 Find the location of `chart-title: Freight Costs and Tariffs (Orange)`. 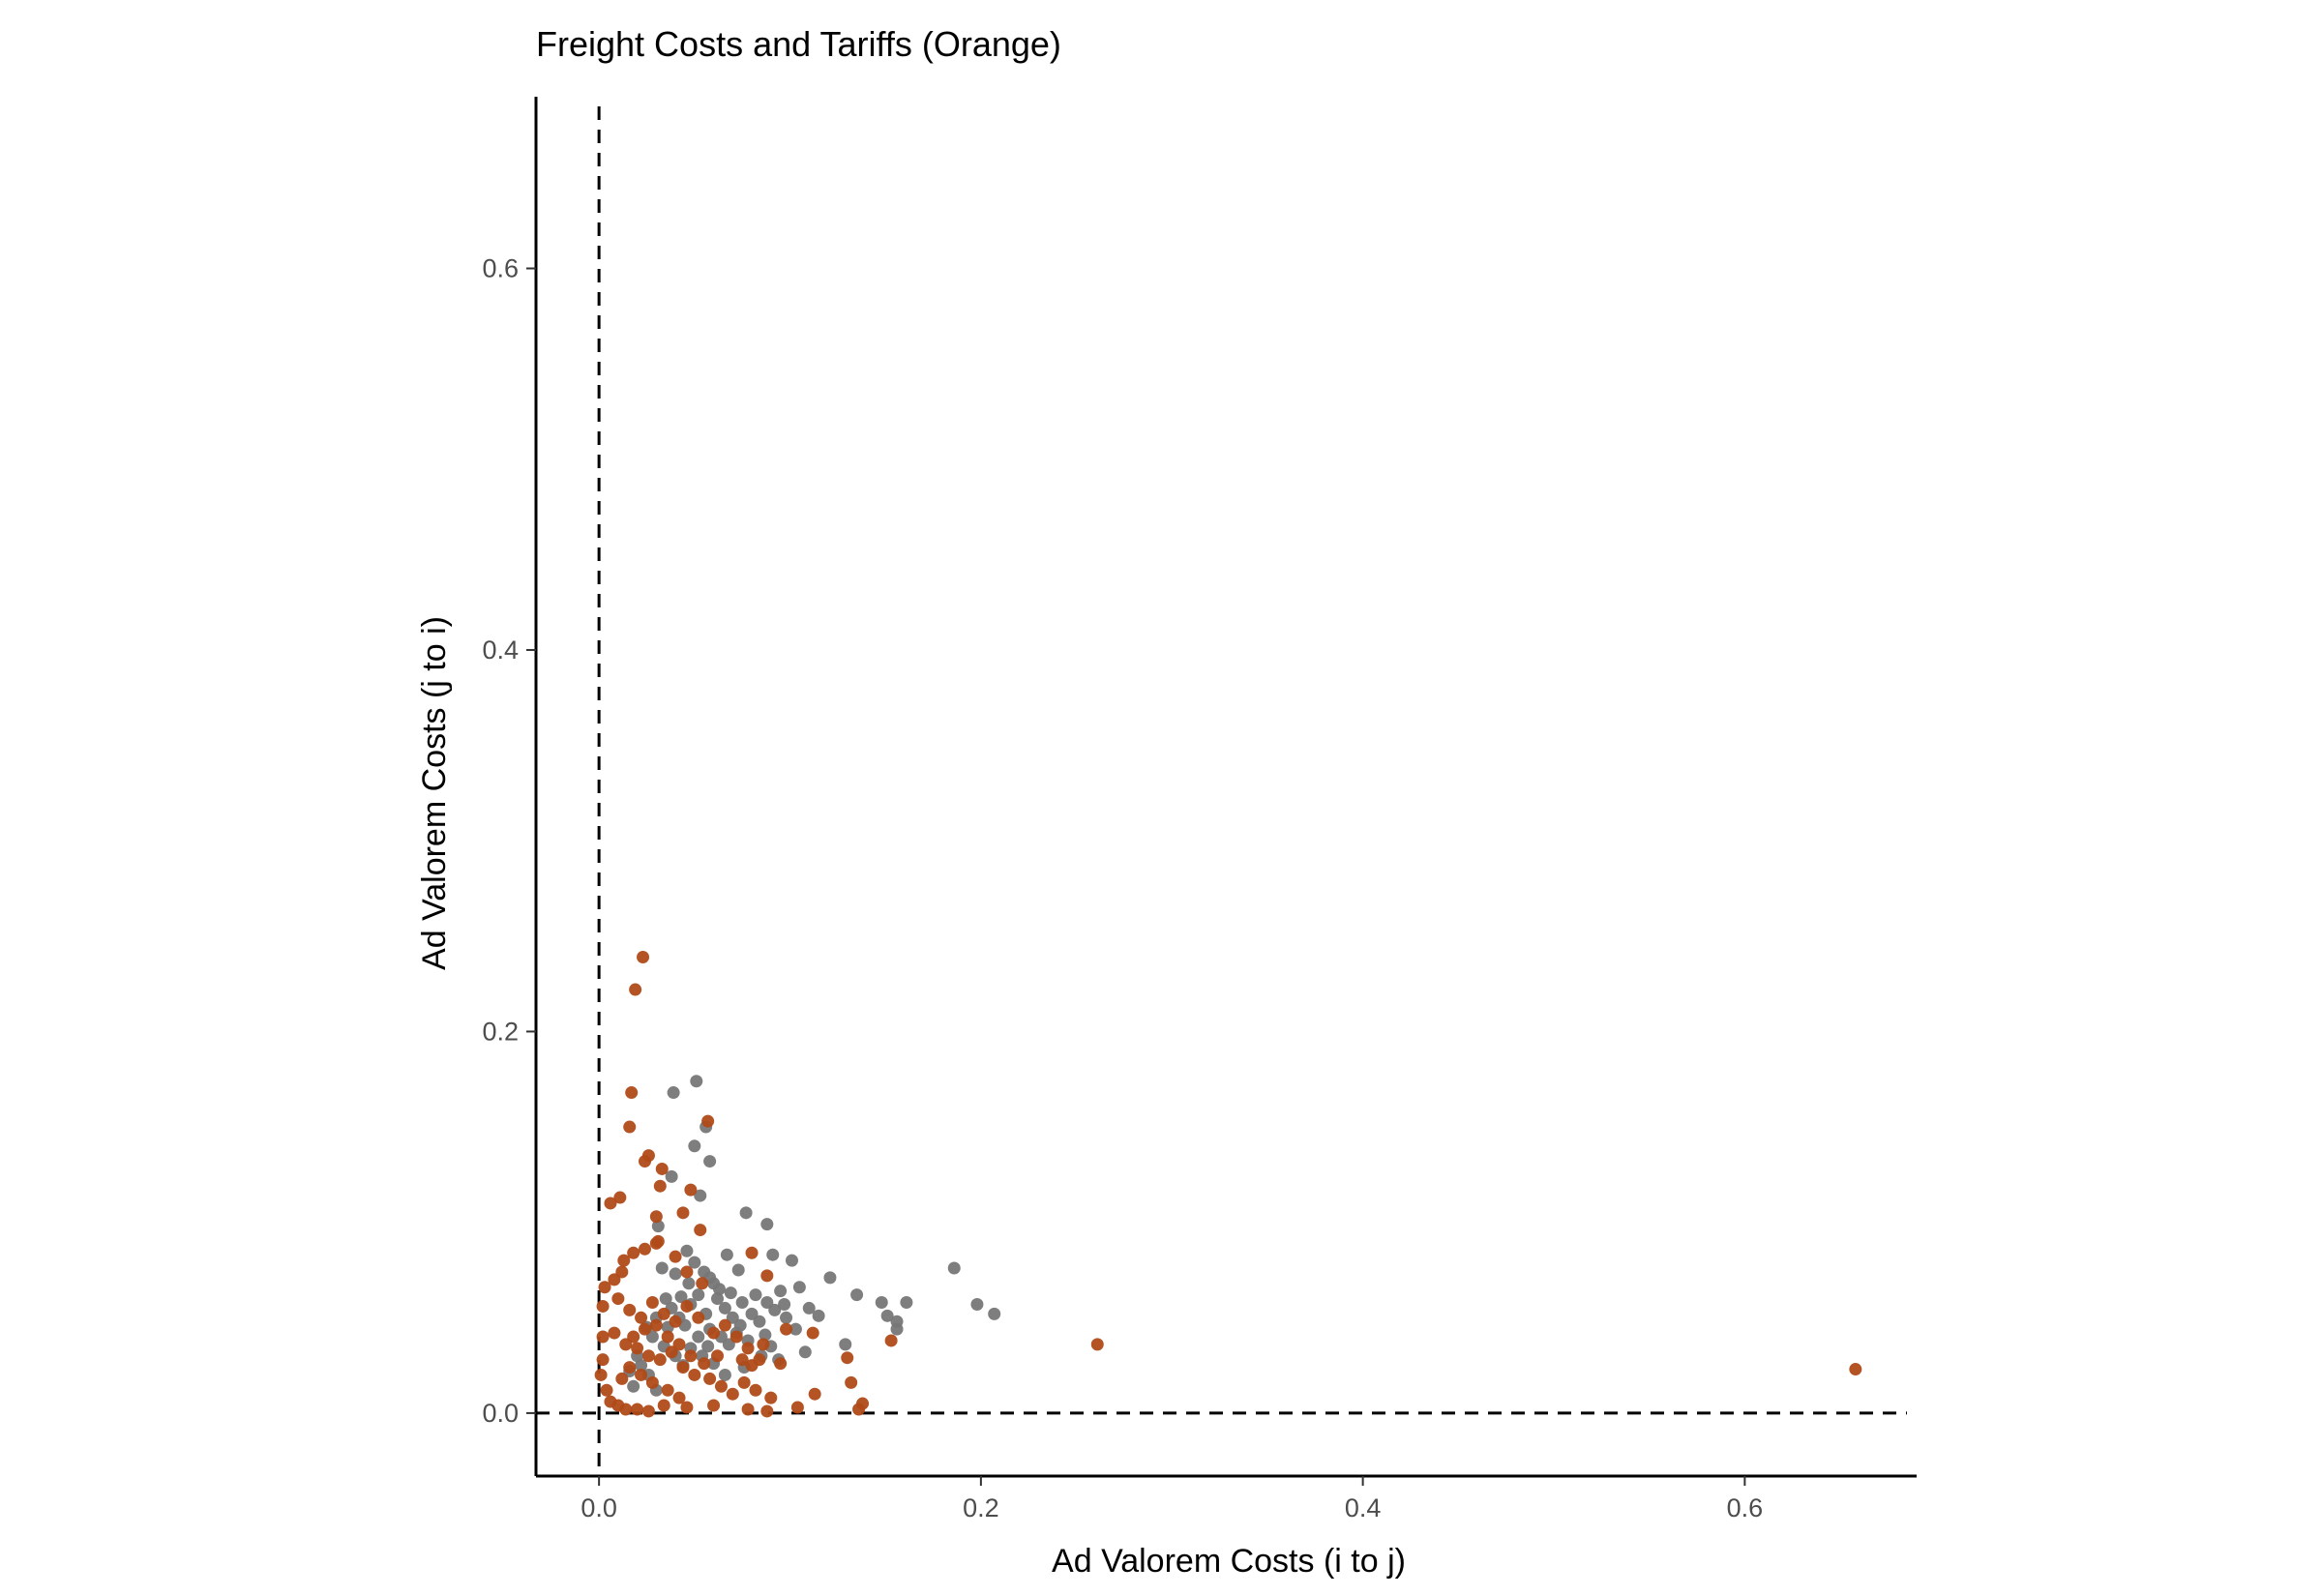

chart-title: Freight Costs and Tariffs (Orange) is located at coordinates (798, 44).